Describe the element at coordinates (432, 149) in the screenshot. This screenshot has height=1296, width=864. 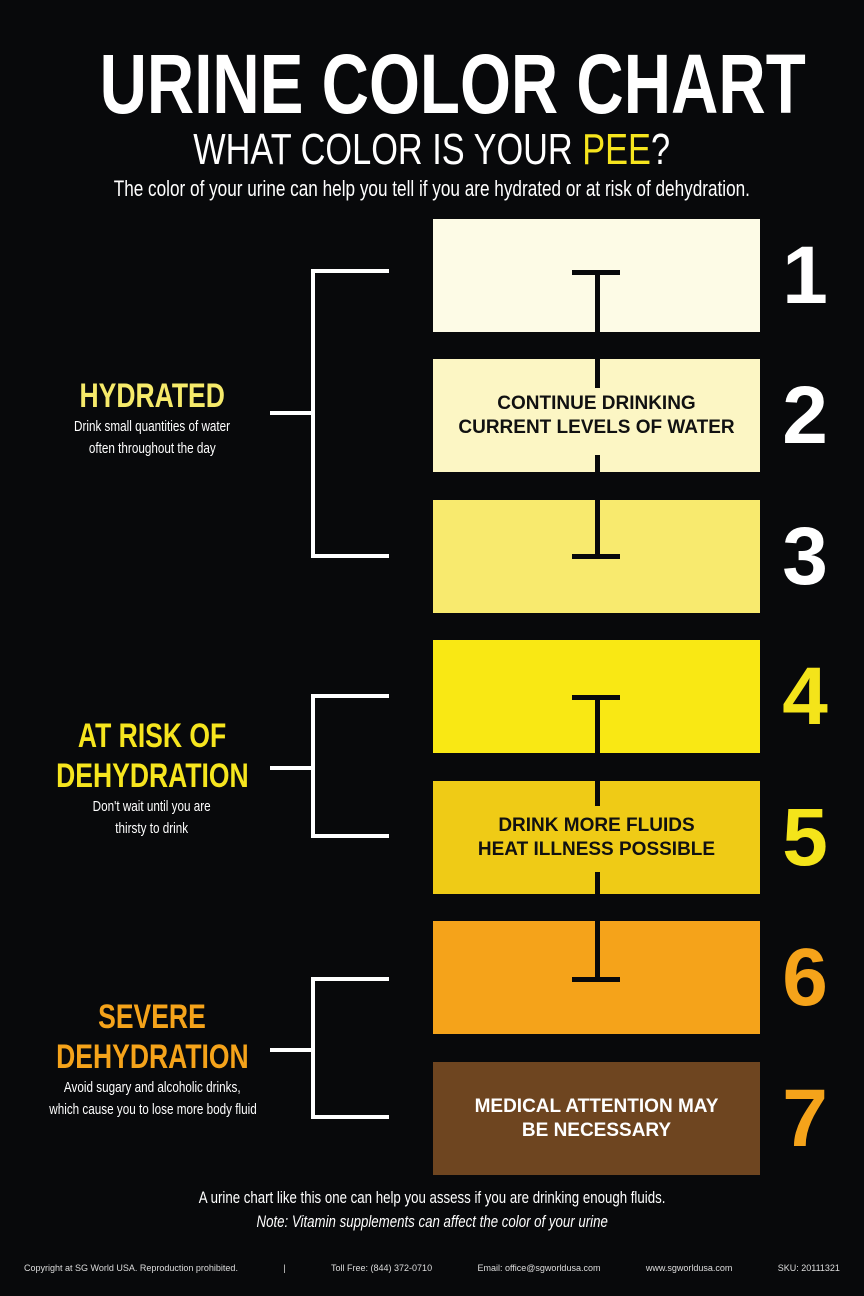
I see `page-subtitle: WHAT COLOR IS YOUR PEE?` at that location.